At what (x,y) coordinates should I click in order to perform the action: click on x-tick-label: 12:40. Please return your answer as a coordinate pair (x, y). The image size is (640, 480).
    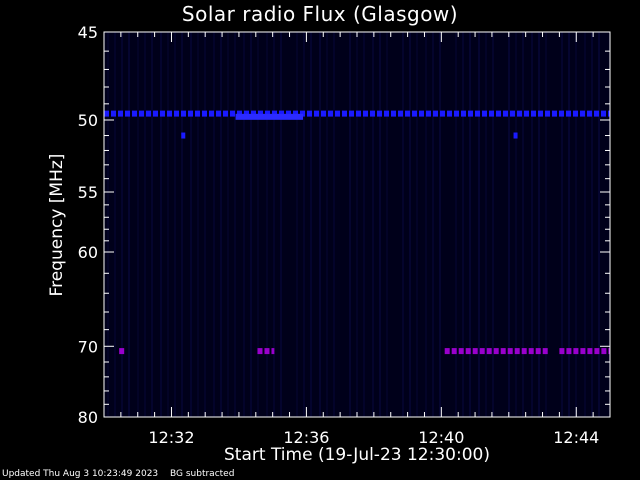
    Looking at the image, I should click on (441, 437).